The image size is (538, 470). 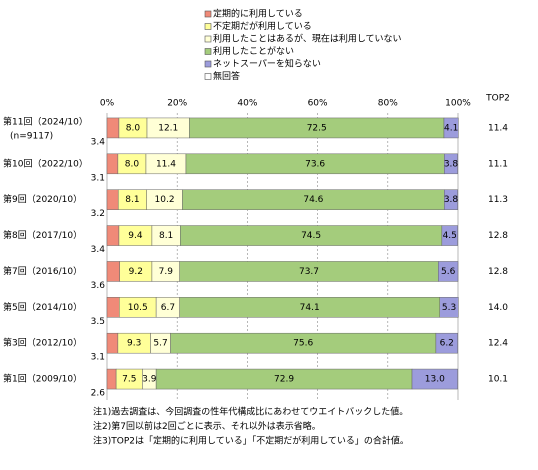 What do you see at coordinates (498, 308) in the screenshot?
I see `top2-value: 14.0` at bounding box center [498, 308].